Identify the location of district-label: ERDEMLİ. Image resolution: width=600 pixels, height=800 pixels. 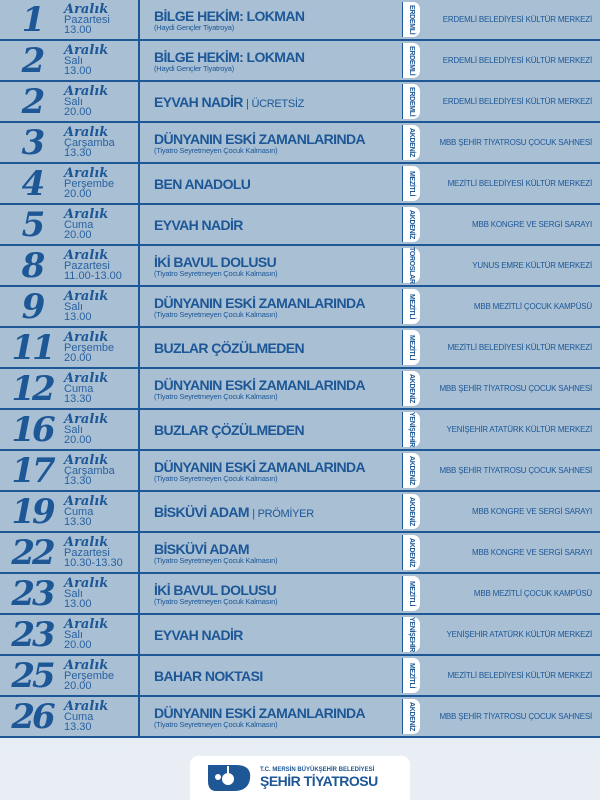
(411, 19).